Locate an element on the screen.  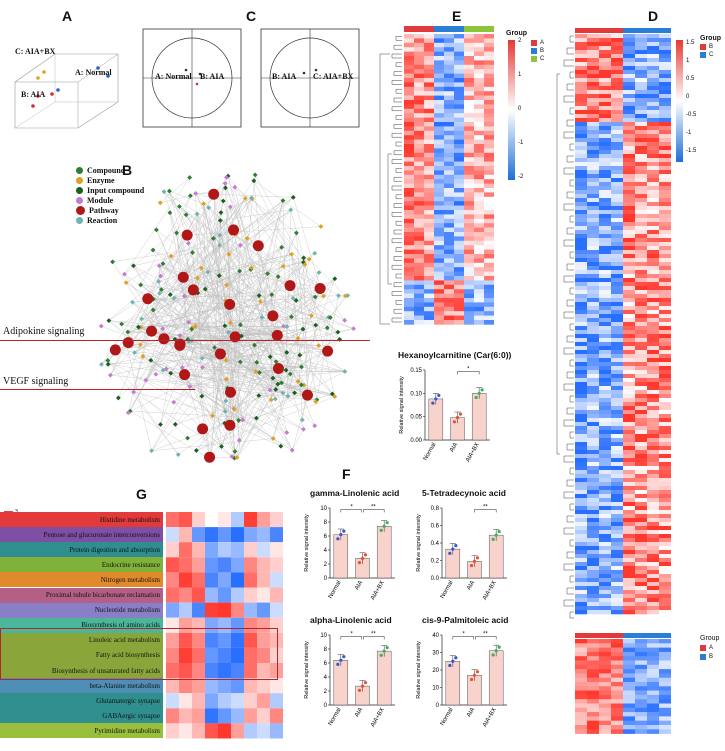
pathway-row: GABAergic synapse is located at coordinates (81, 716).